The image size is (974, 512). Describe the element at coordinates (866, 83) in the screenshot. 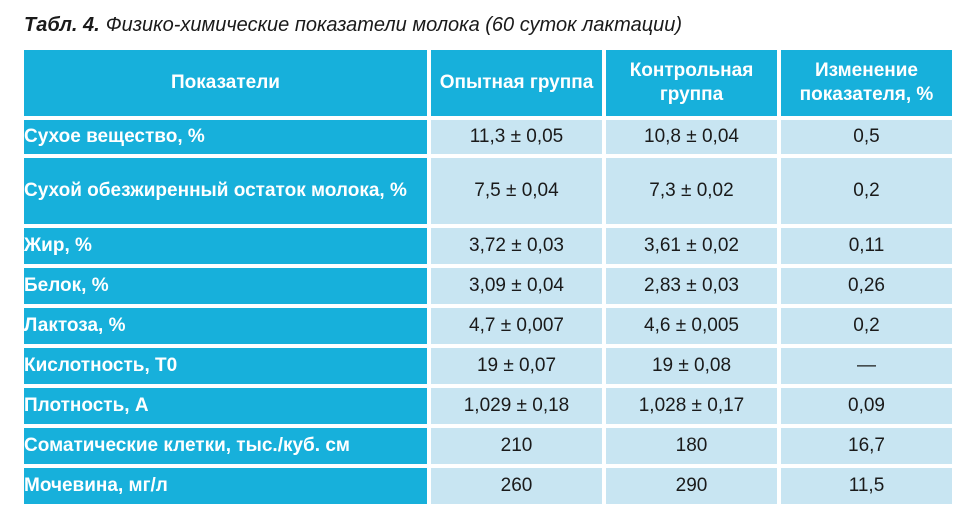

I see `header-cell-change: Изменение показателя, %` at that location.